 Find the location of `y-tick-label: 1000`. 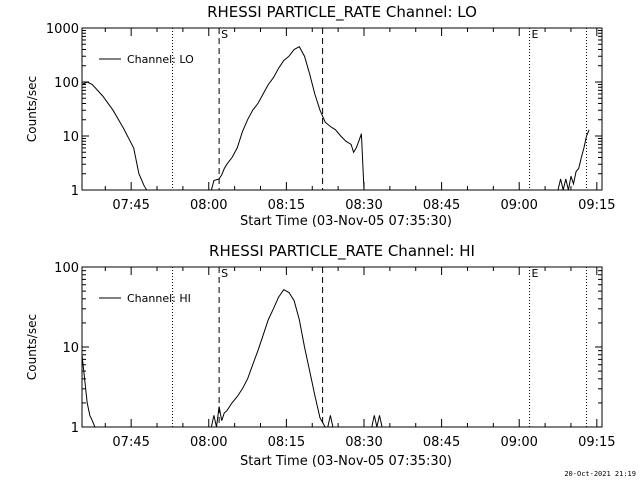

y-tick-label: 1000 is located at coordinates (62, 29).